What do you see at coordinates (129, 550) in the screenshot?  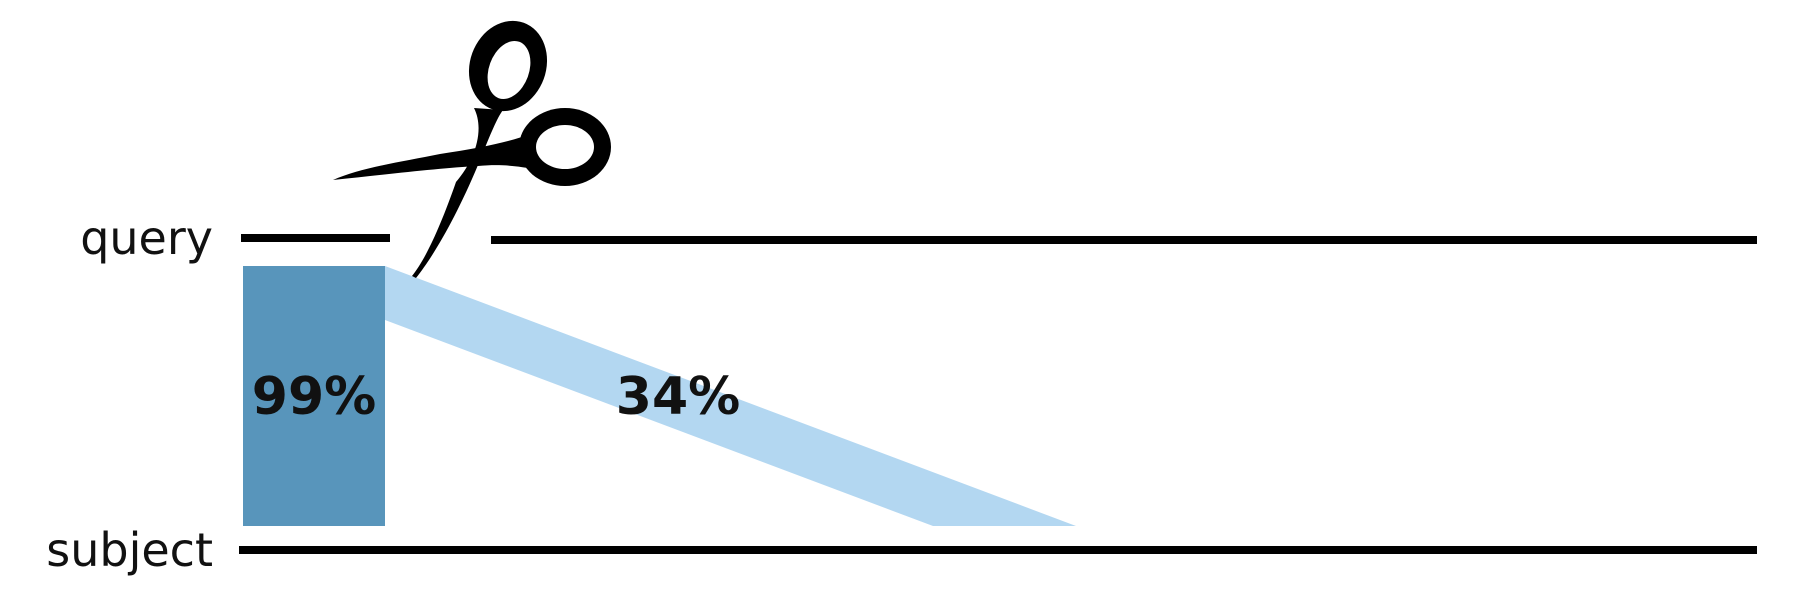 I see `subject-label: subject` at bounding box center [129, 550].